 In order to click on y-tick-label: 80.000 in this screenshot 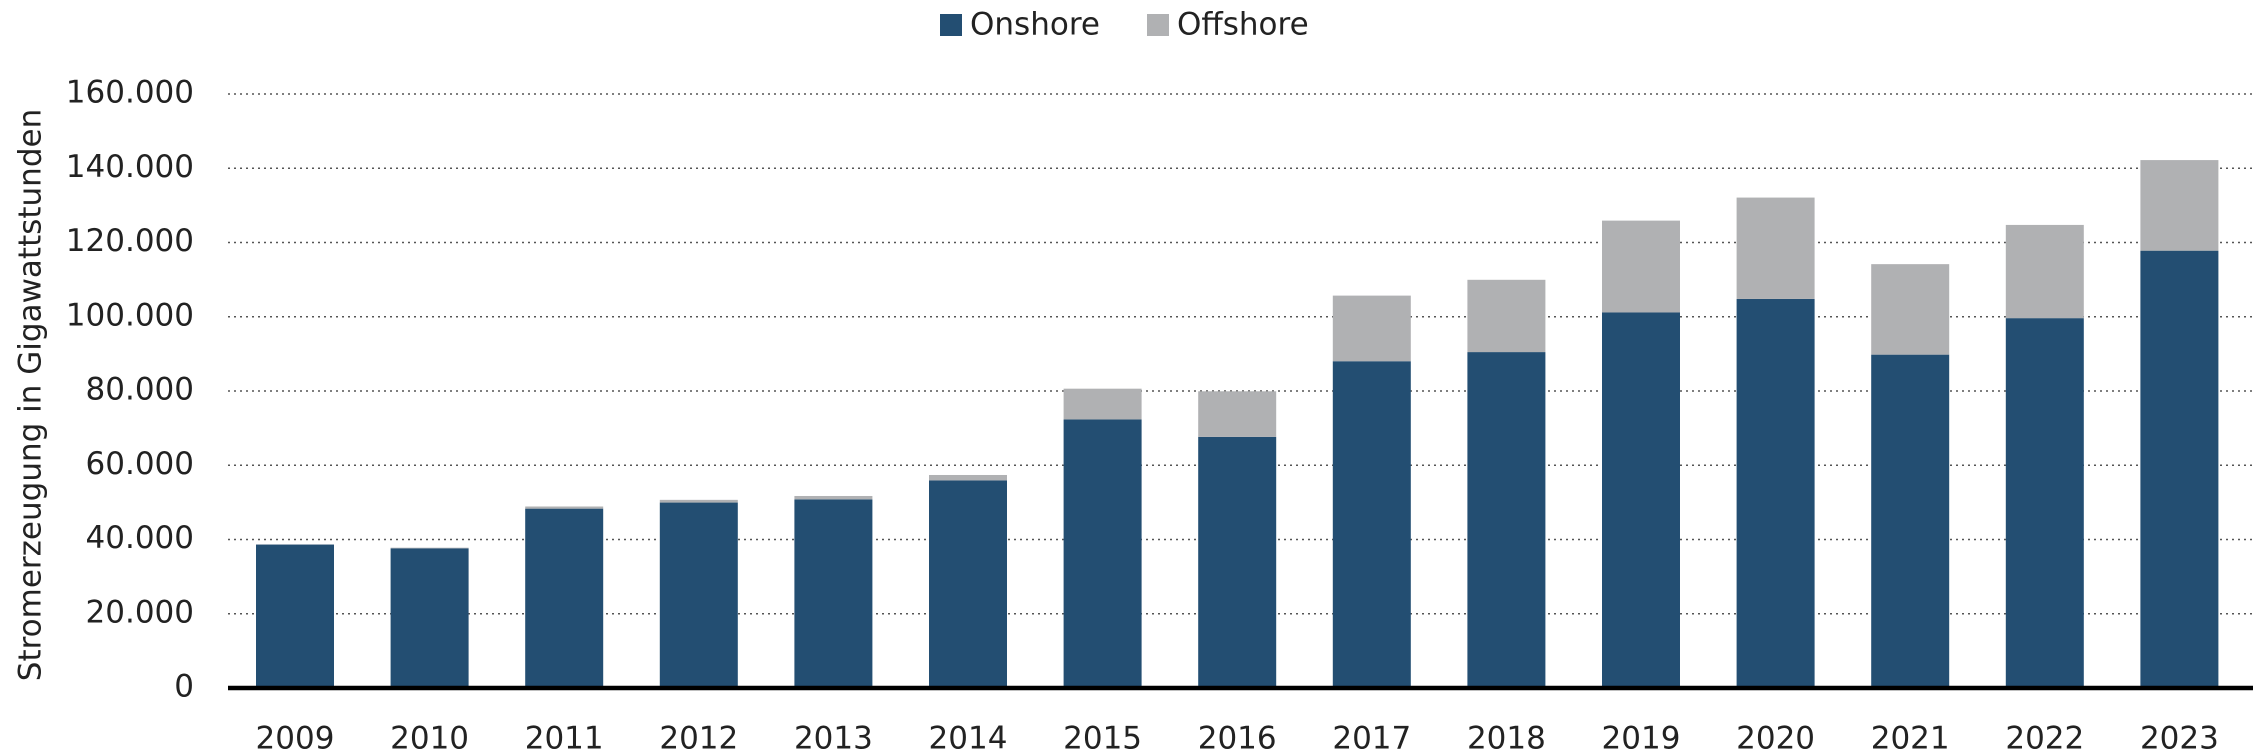, I will do `click(140, 390)`.